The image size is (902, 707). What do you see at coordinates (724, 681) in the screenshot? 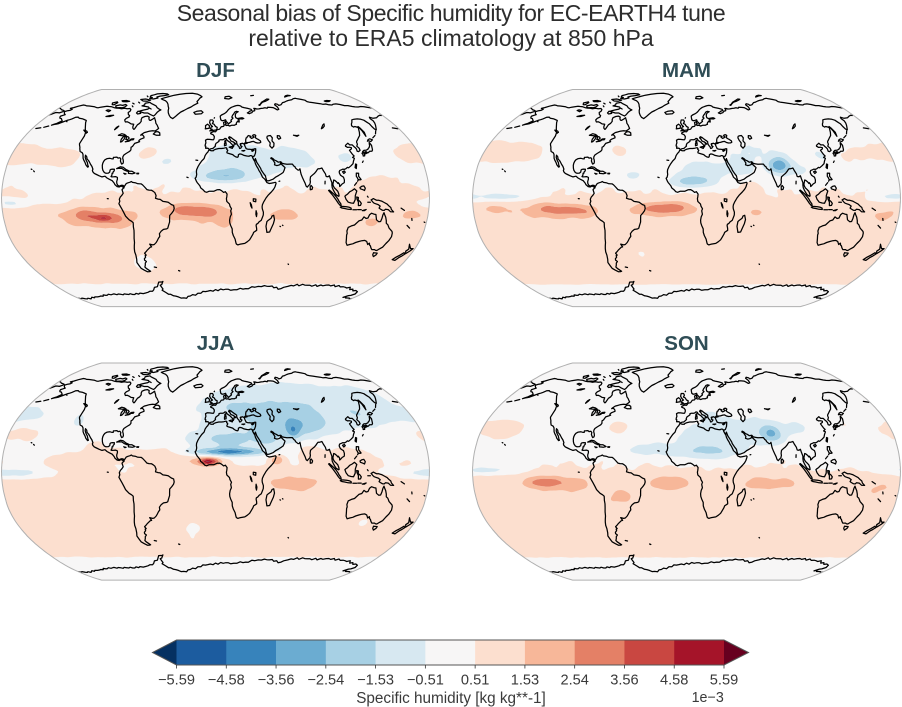
I see `svg-text: 5.59` at bounding box center [724, 681].